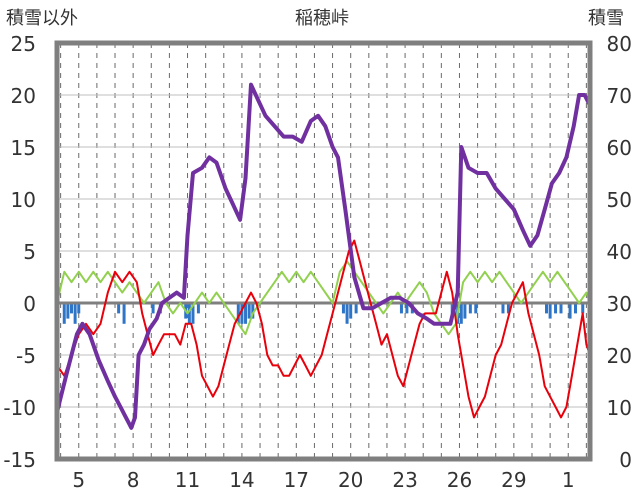 This screenshot has width=636, height=501. I want to click on x-tick-label: 17, so click(296, 480).